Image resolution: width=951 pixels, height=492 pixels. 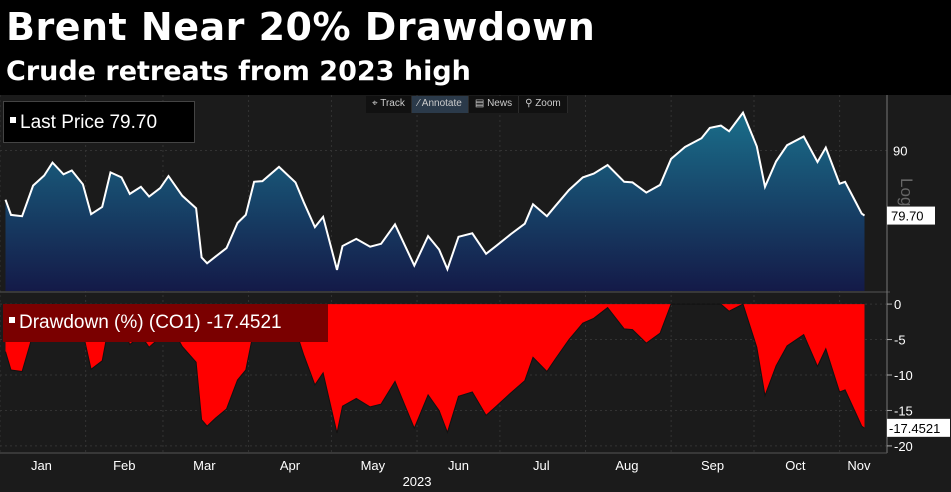 I want to click on chart-toolbar: ⌖ Track ⁄ Annotate ▤ News ⚲ Zoom, so click(x=467, y=104).